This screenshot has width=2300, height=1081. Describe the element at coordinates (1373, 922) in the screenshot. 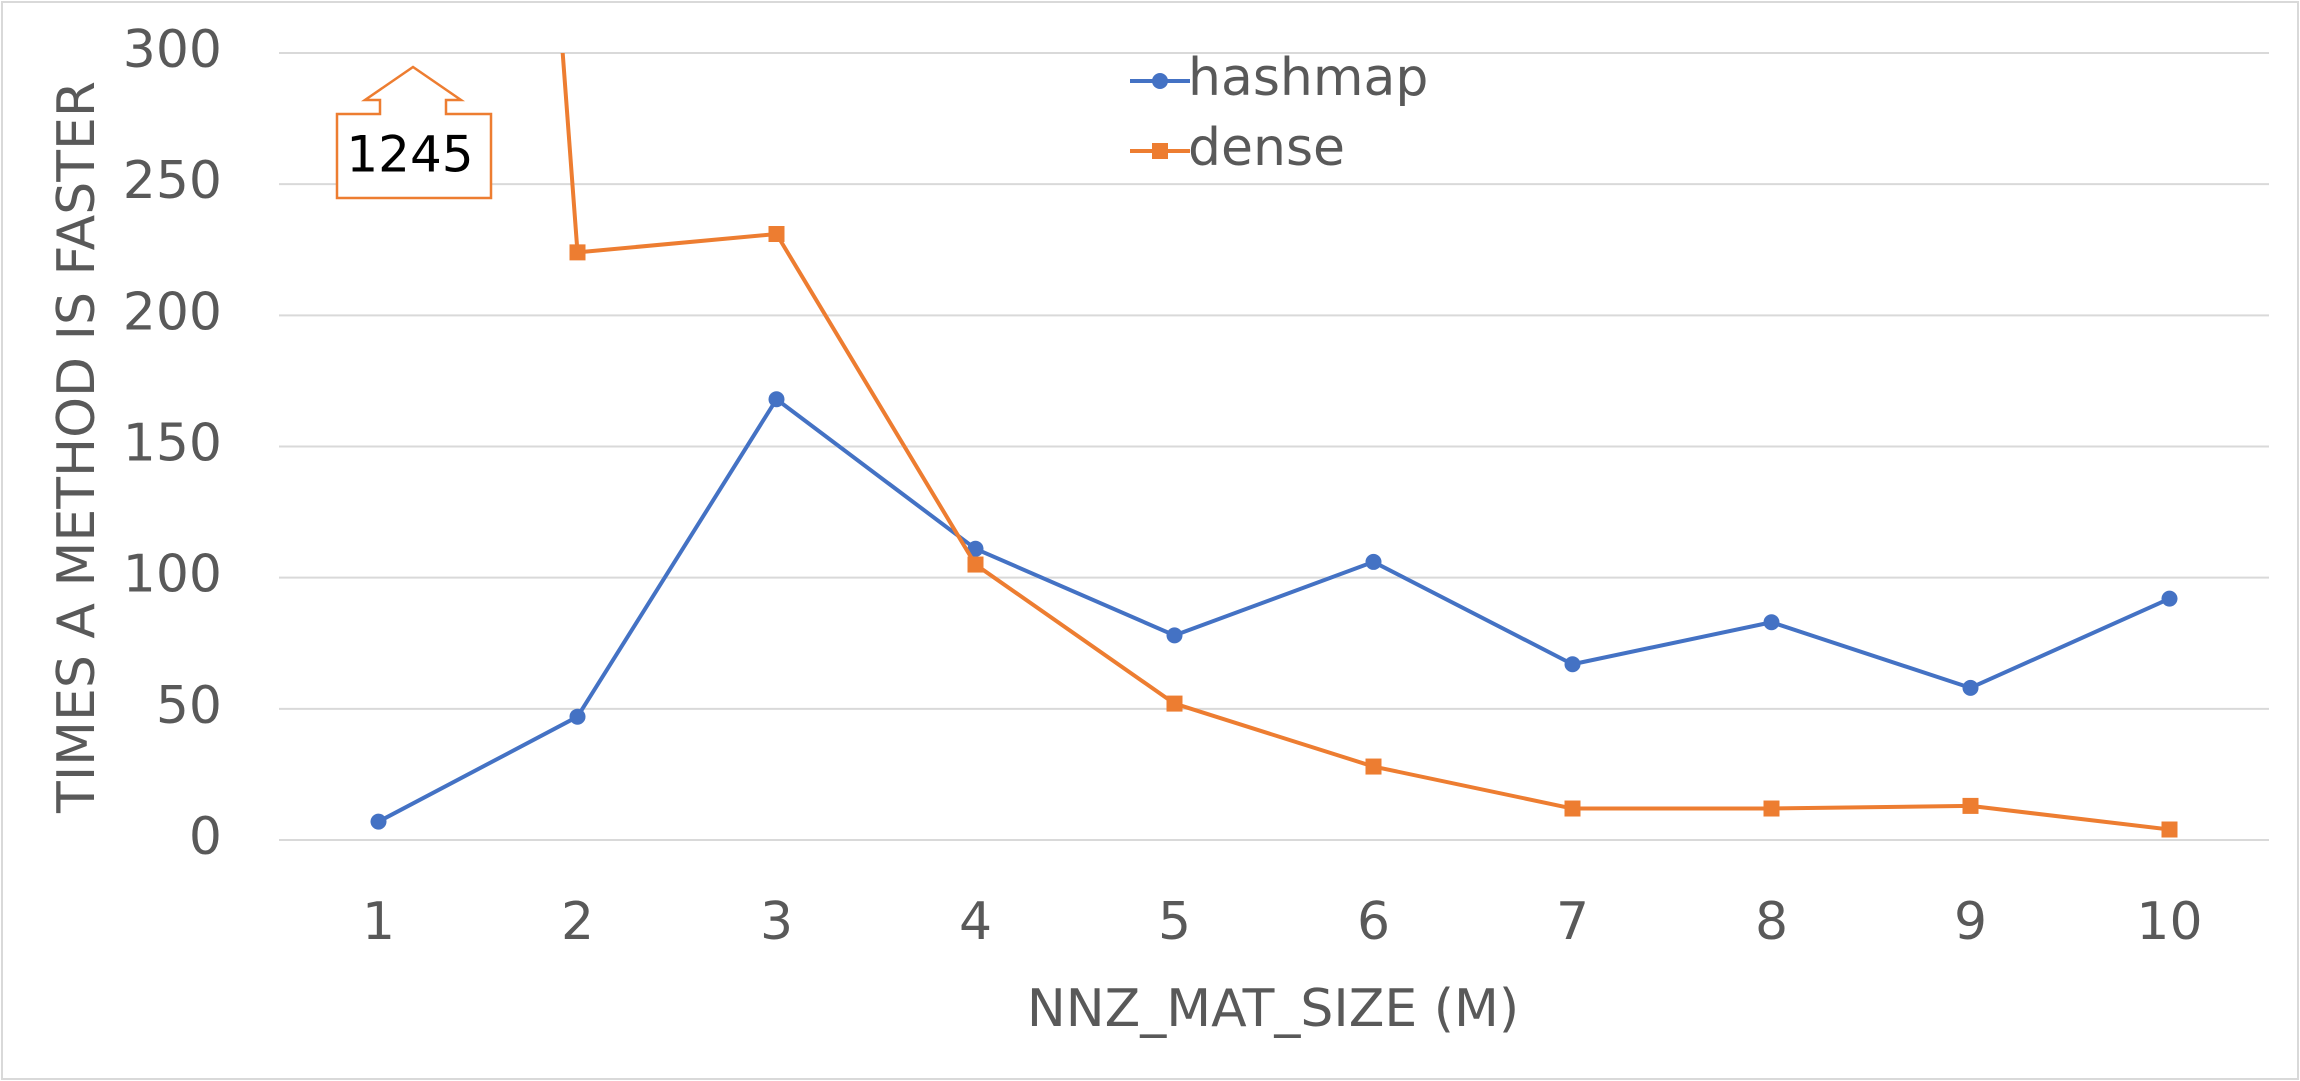

I see `x-tick-label: 6` at that location.